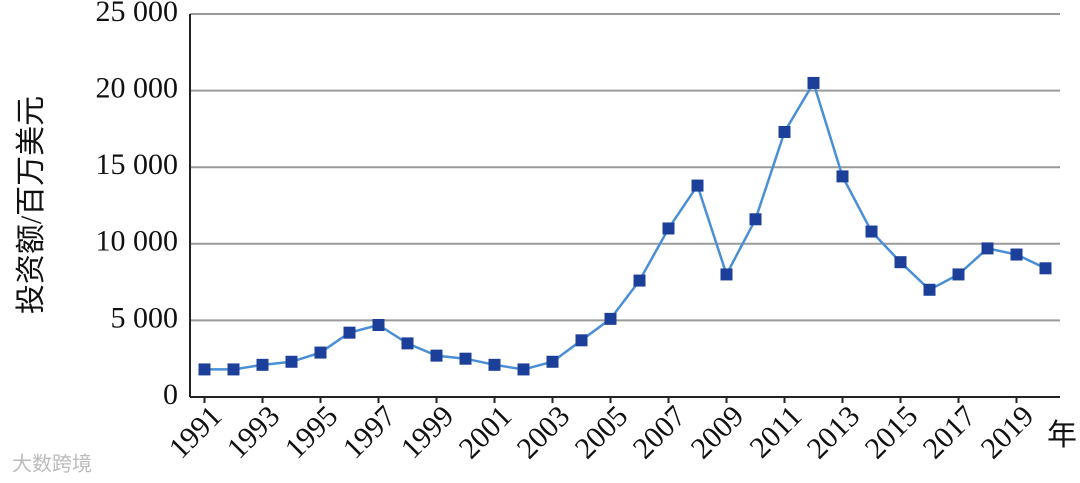  What do you see at coordinates (1008, 432) in the screenshot?
I see `x-tick-label: 2019` at bounding box center [1008, 432].